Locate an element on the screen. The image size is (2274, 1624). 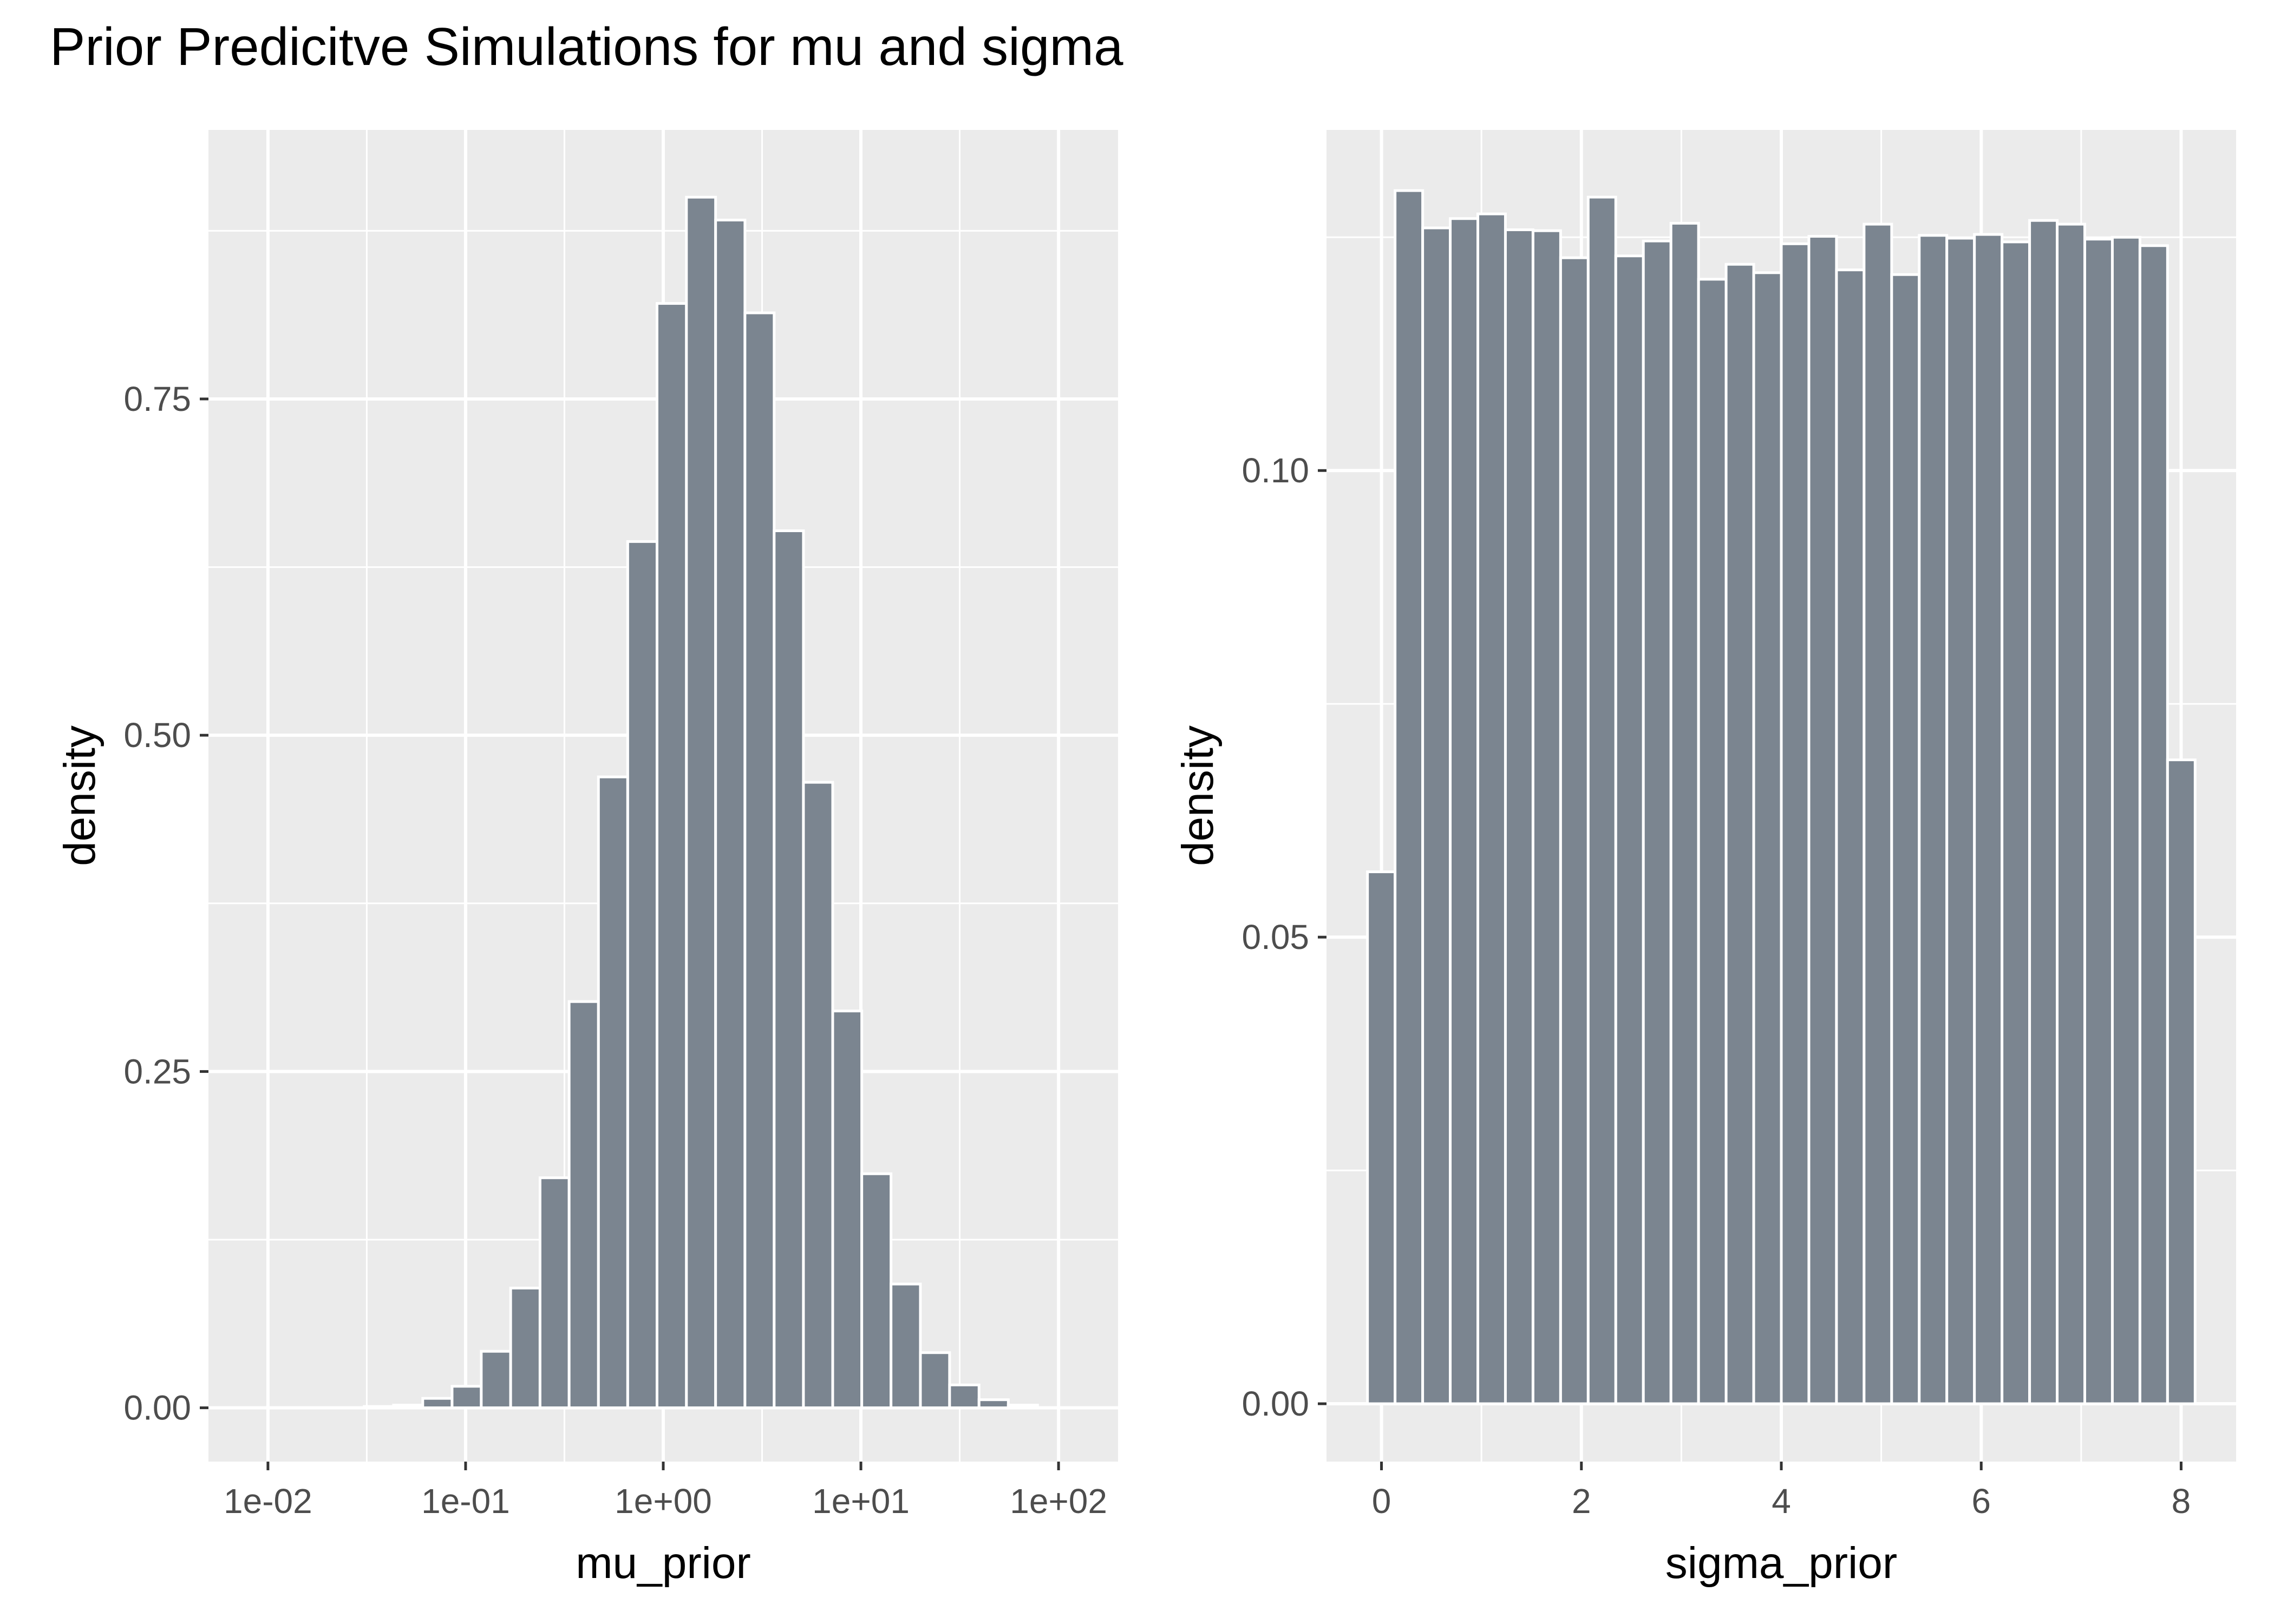
mu-y-tick-label: 0.75 is located at coordinates (157, 398).